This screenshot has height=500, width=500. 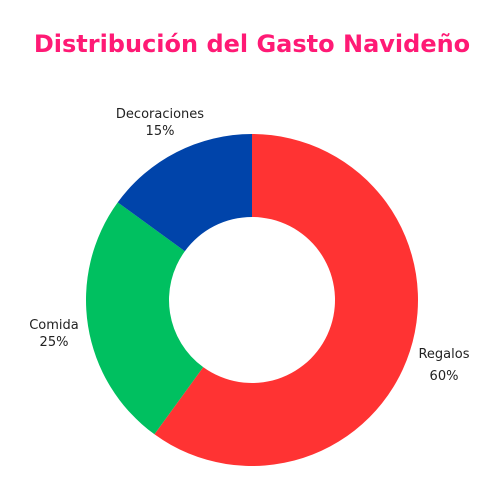 I want to click on slice-decoraciones, so click(x=184, y=193).